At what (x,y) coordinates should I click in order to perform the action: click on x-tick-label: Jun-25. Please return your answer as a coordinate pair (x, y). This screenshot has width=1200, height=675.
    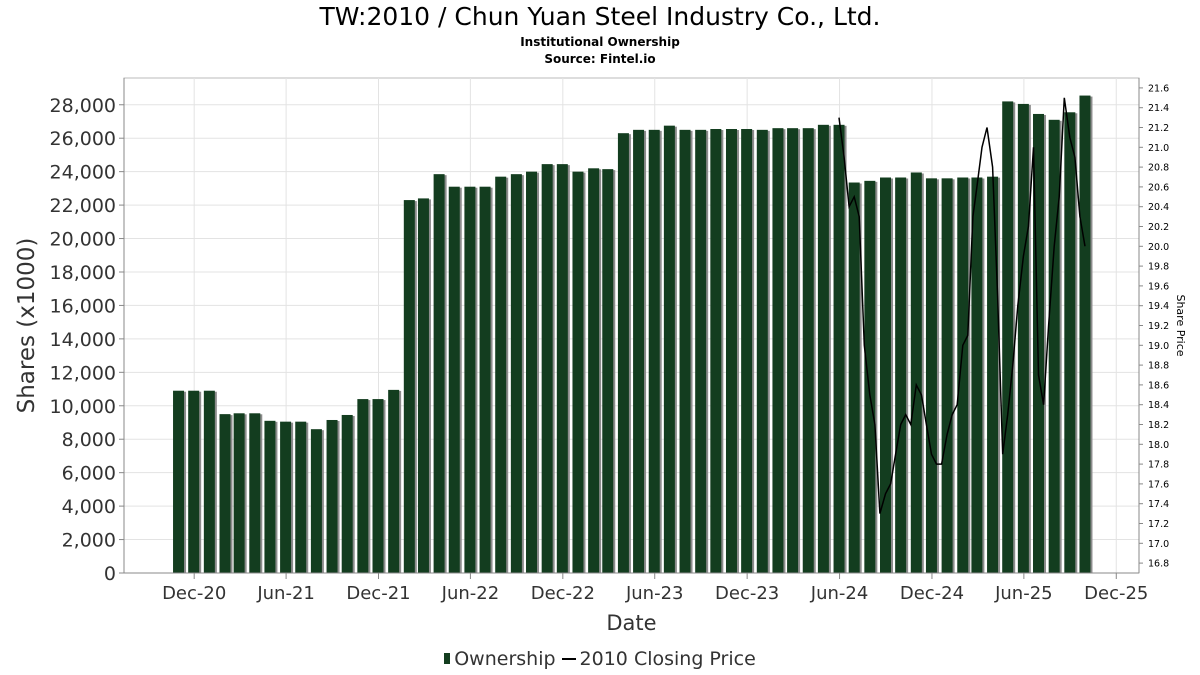
    Looking at the image, I should click on (1023, 593).